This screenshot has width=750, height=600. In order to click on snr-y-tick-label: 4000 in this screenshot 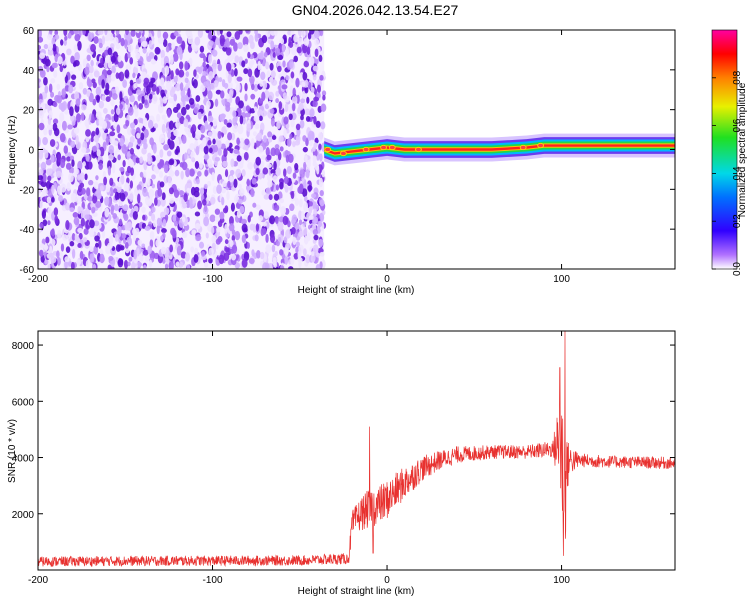, I will do `click(23, 459)`.